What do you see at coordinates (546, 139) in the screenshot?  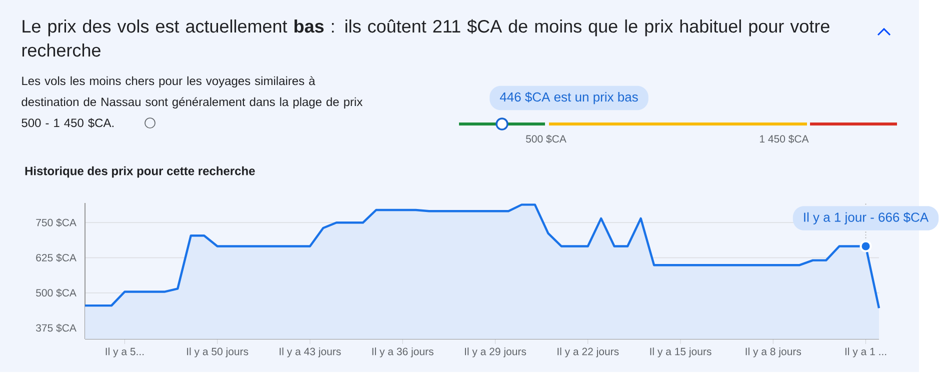 I see `text: 500 $CA` at bounding box center [546, 139].